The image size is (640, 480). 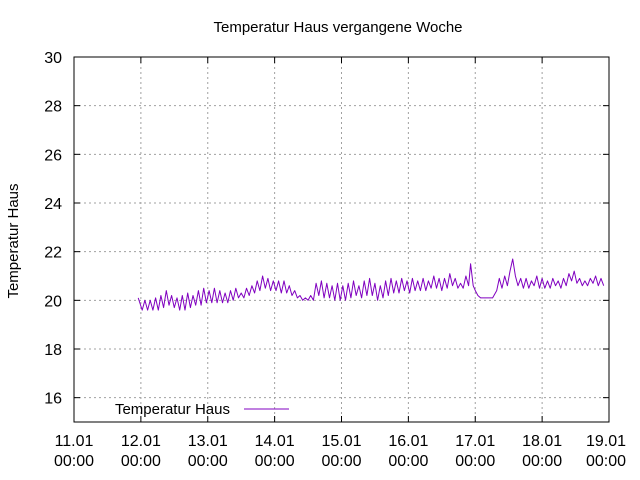 I want to click on x-tick-label-date: 14.01, so click(x=275, y=441).